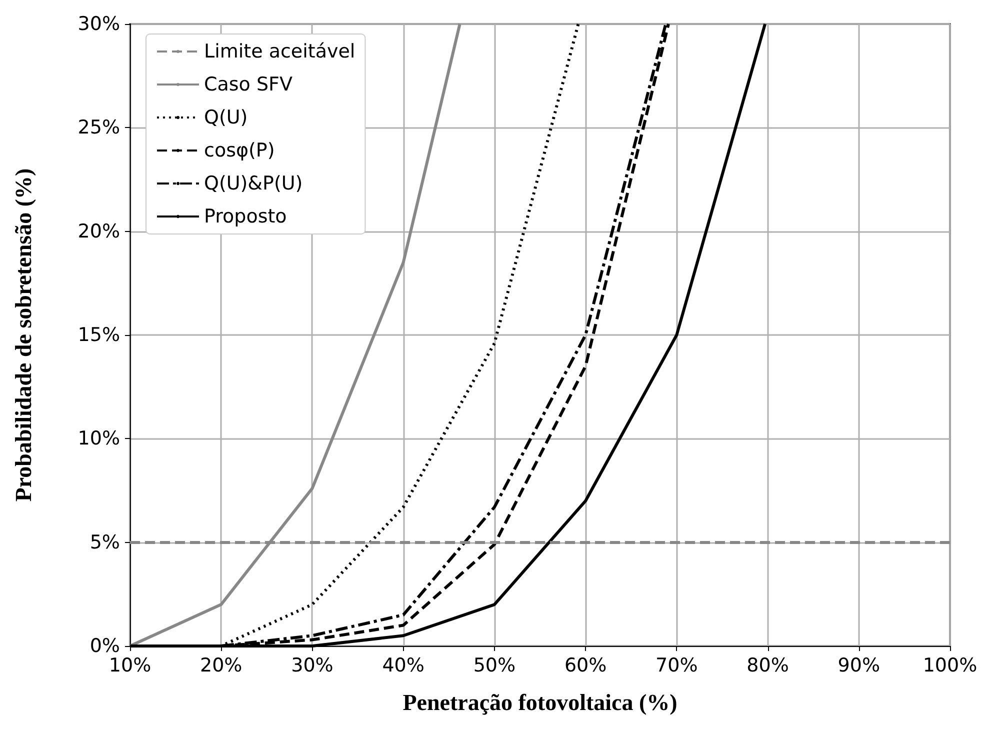  Describe the element at coordinates (859, 665) in the screenshot. I see `x-tick-label: 90%` at that location.